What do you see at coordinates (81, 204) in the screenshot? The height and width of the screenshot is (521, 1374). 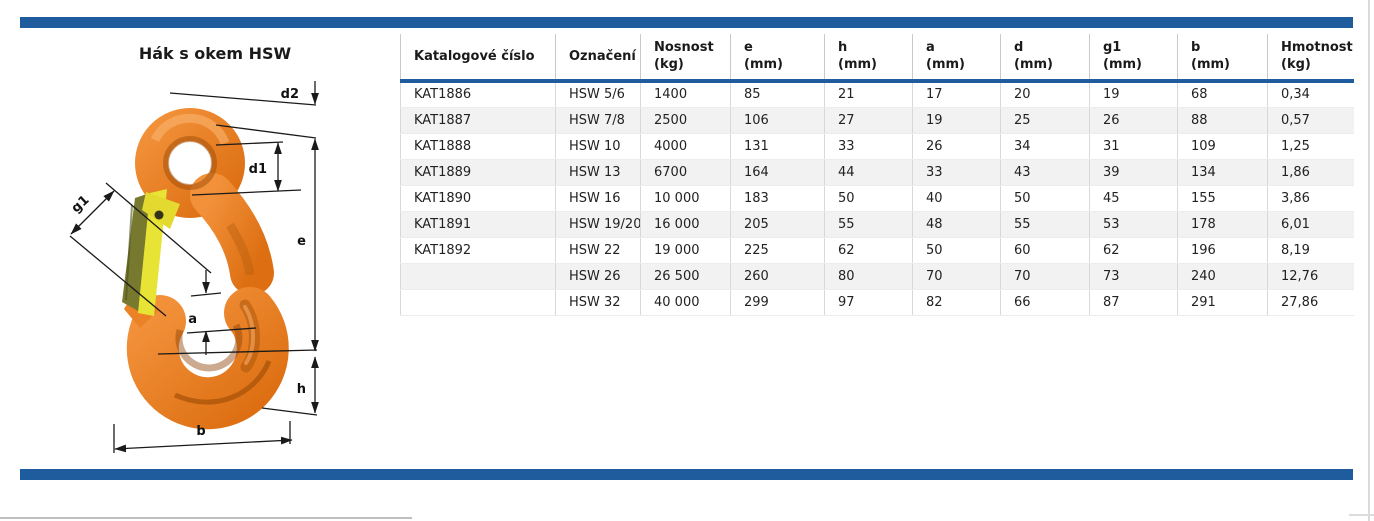 I see `dim-label-g1: g1` at bounding box center [81, 204].